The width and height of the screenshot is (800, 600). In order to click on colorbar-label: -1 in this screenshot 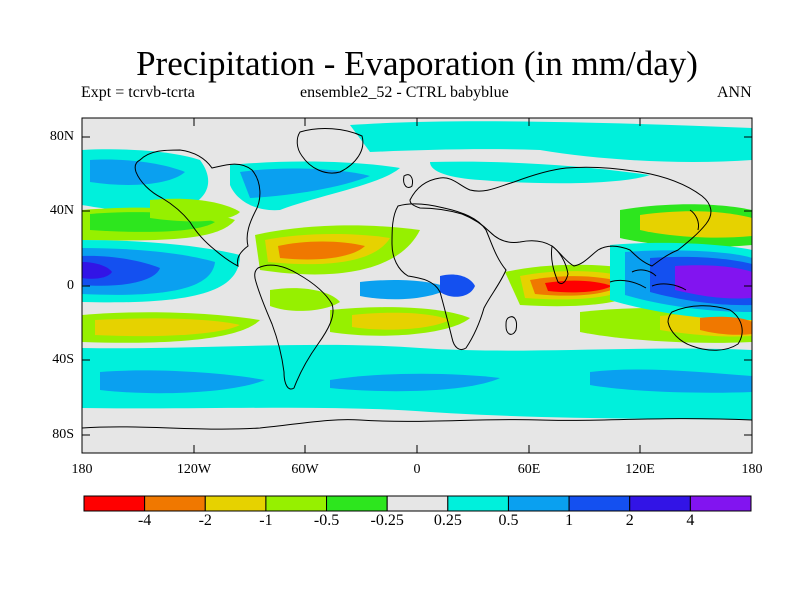, I will do `click(266, 520)`.